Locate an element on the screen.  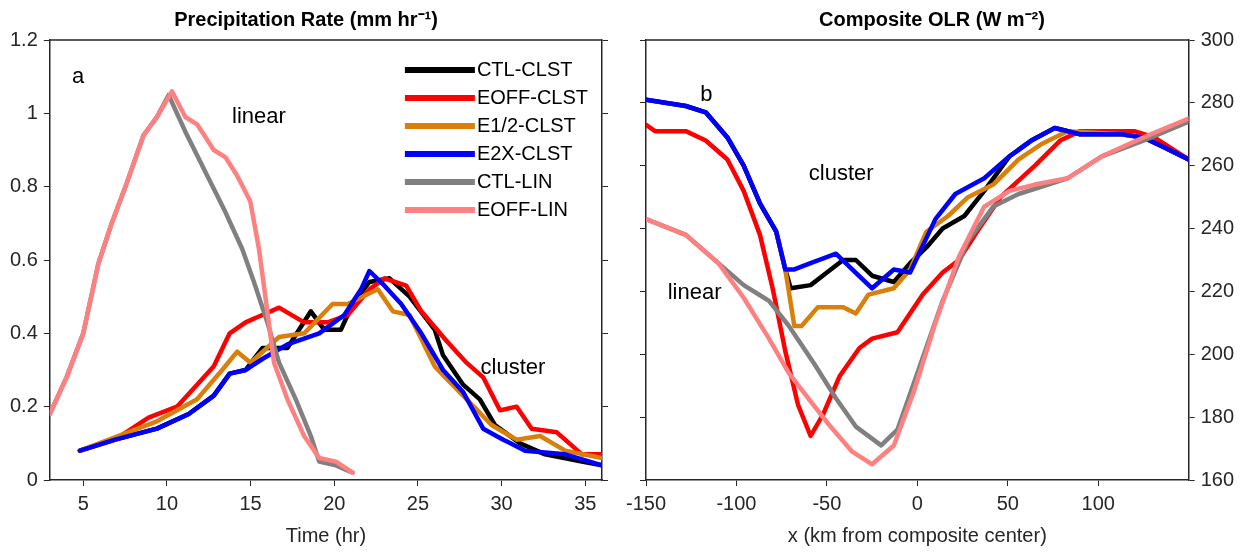
annotation: b is located at coordinates (706, 94).